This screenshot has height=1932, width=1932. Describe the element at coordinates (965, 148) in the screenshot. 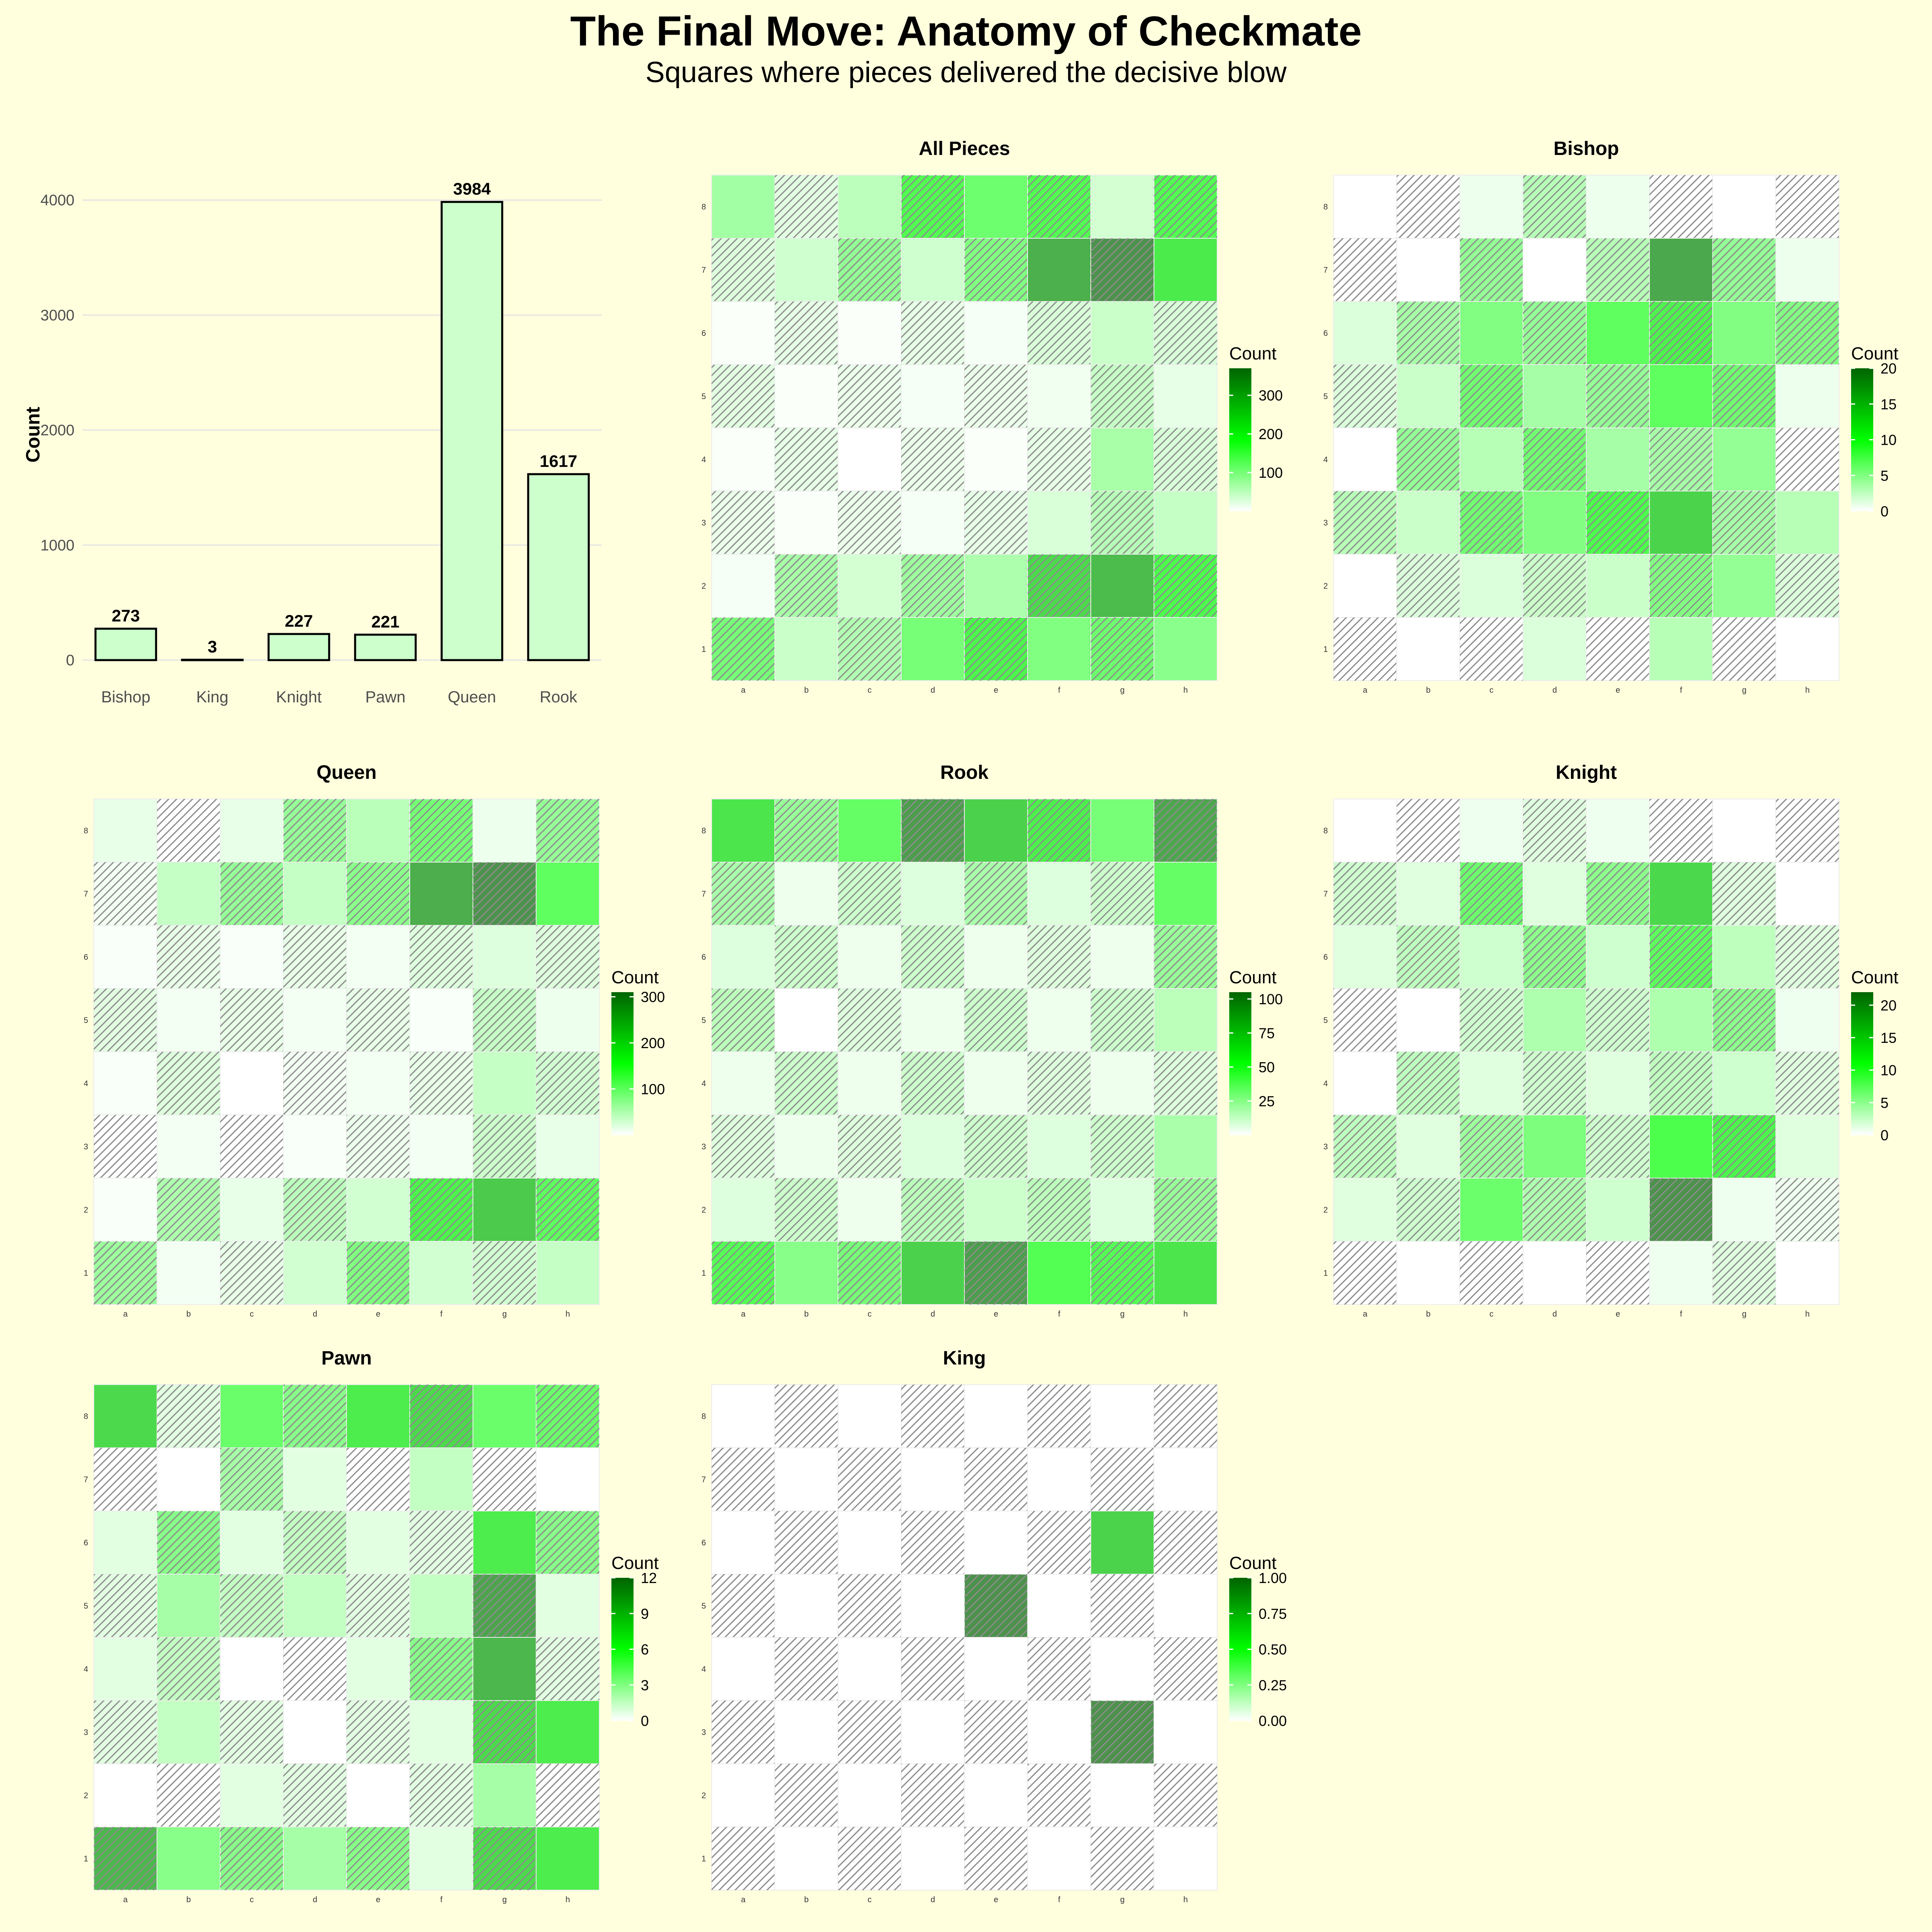

I see `panel-title: All Pieces` at that location.